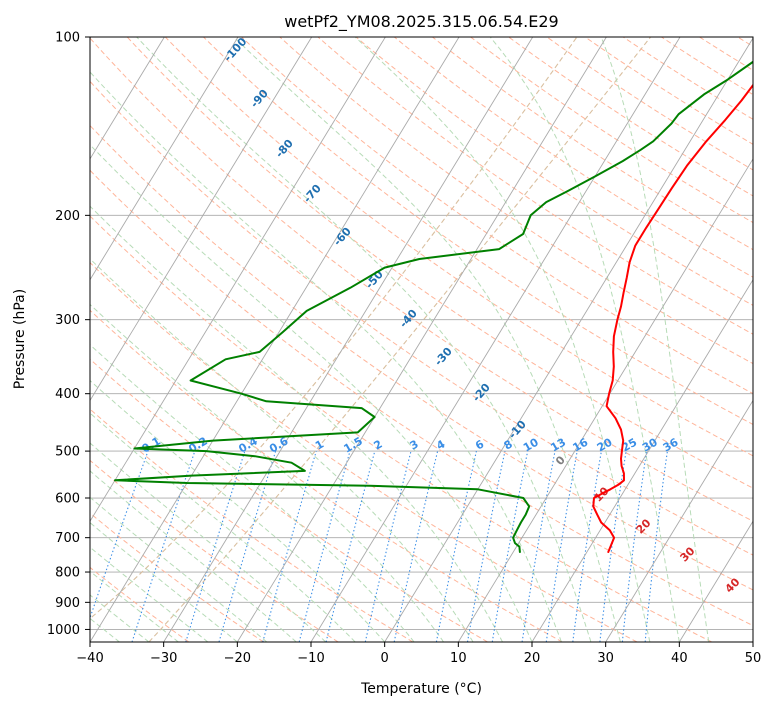 The image size is (775, 708). I want to click on x-tick-label: 20, so click(532, 658).